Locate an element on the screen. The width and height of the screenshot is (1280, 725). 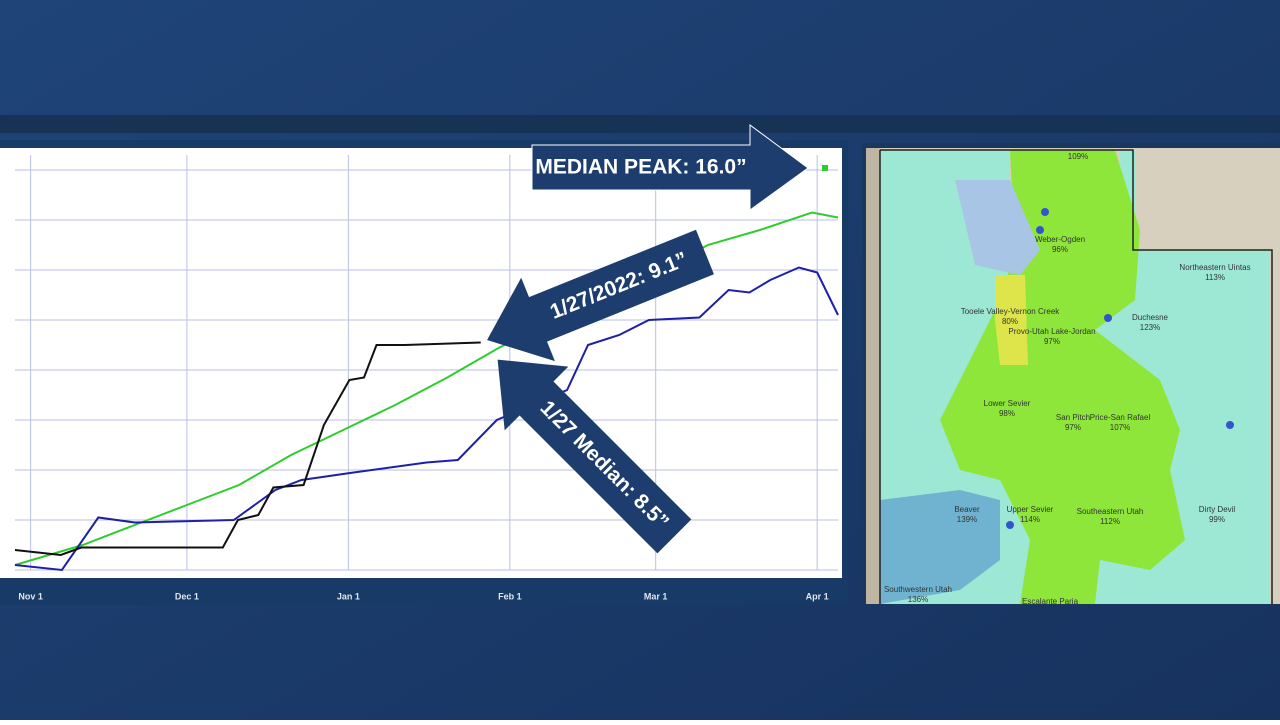
region-percent: 114% is located at coordinates (1030, 519).